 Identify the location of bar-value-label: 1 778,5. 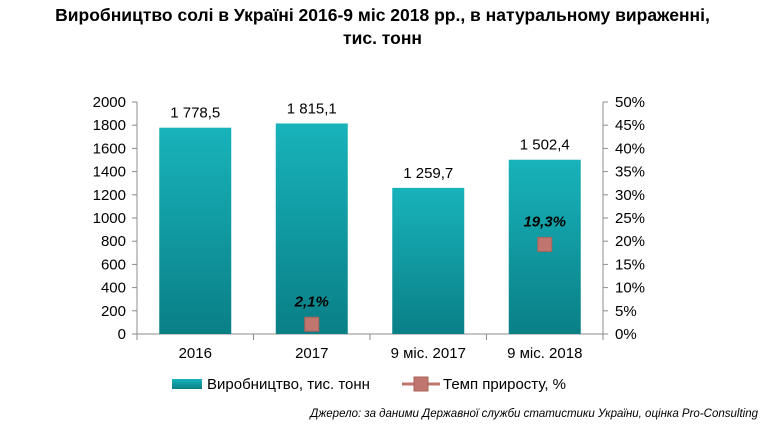
(195, 113).